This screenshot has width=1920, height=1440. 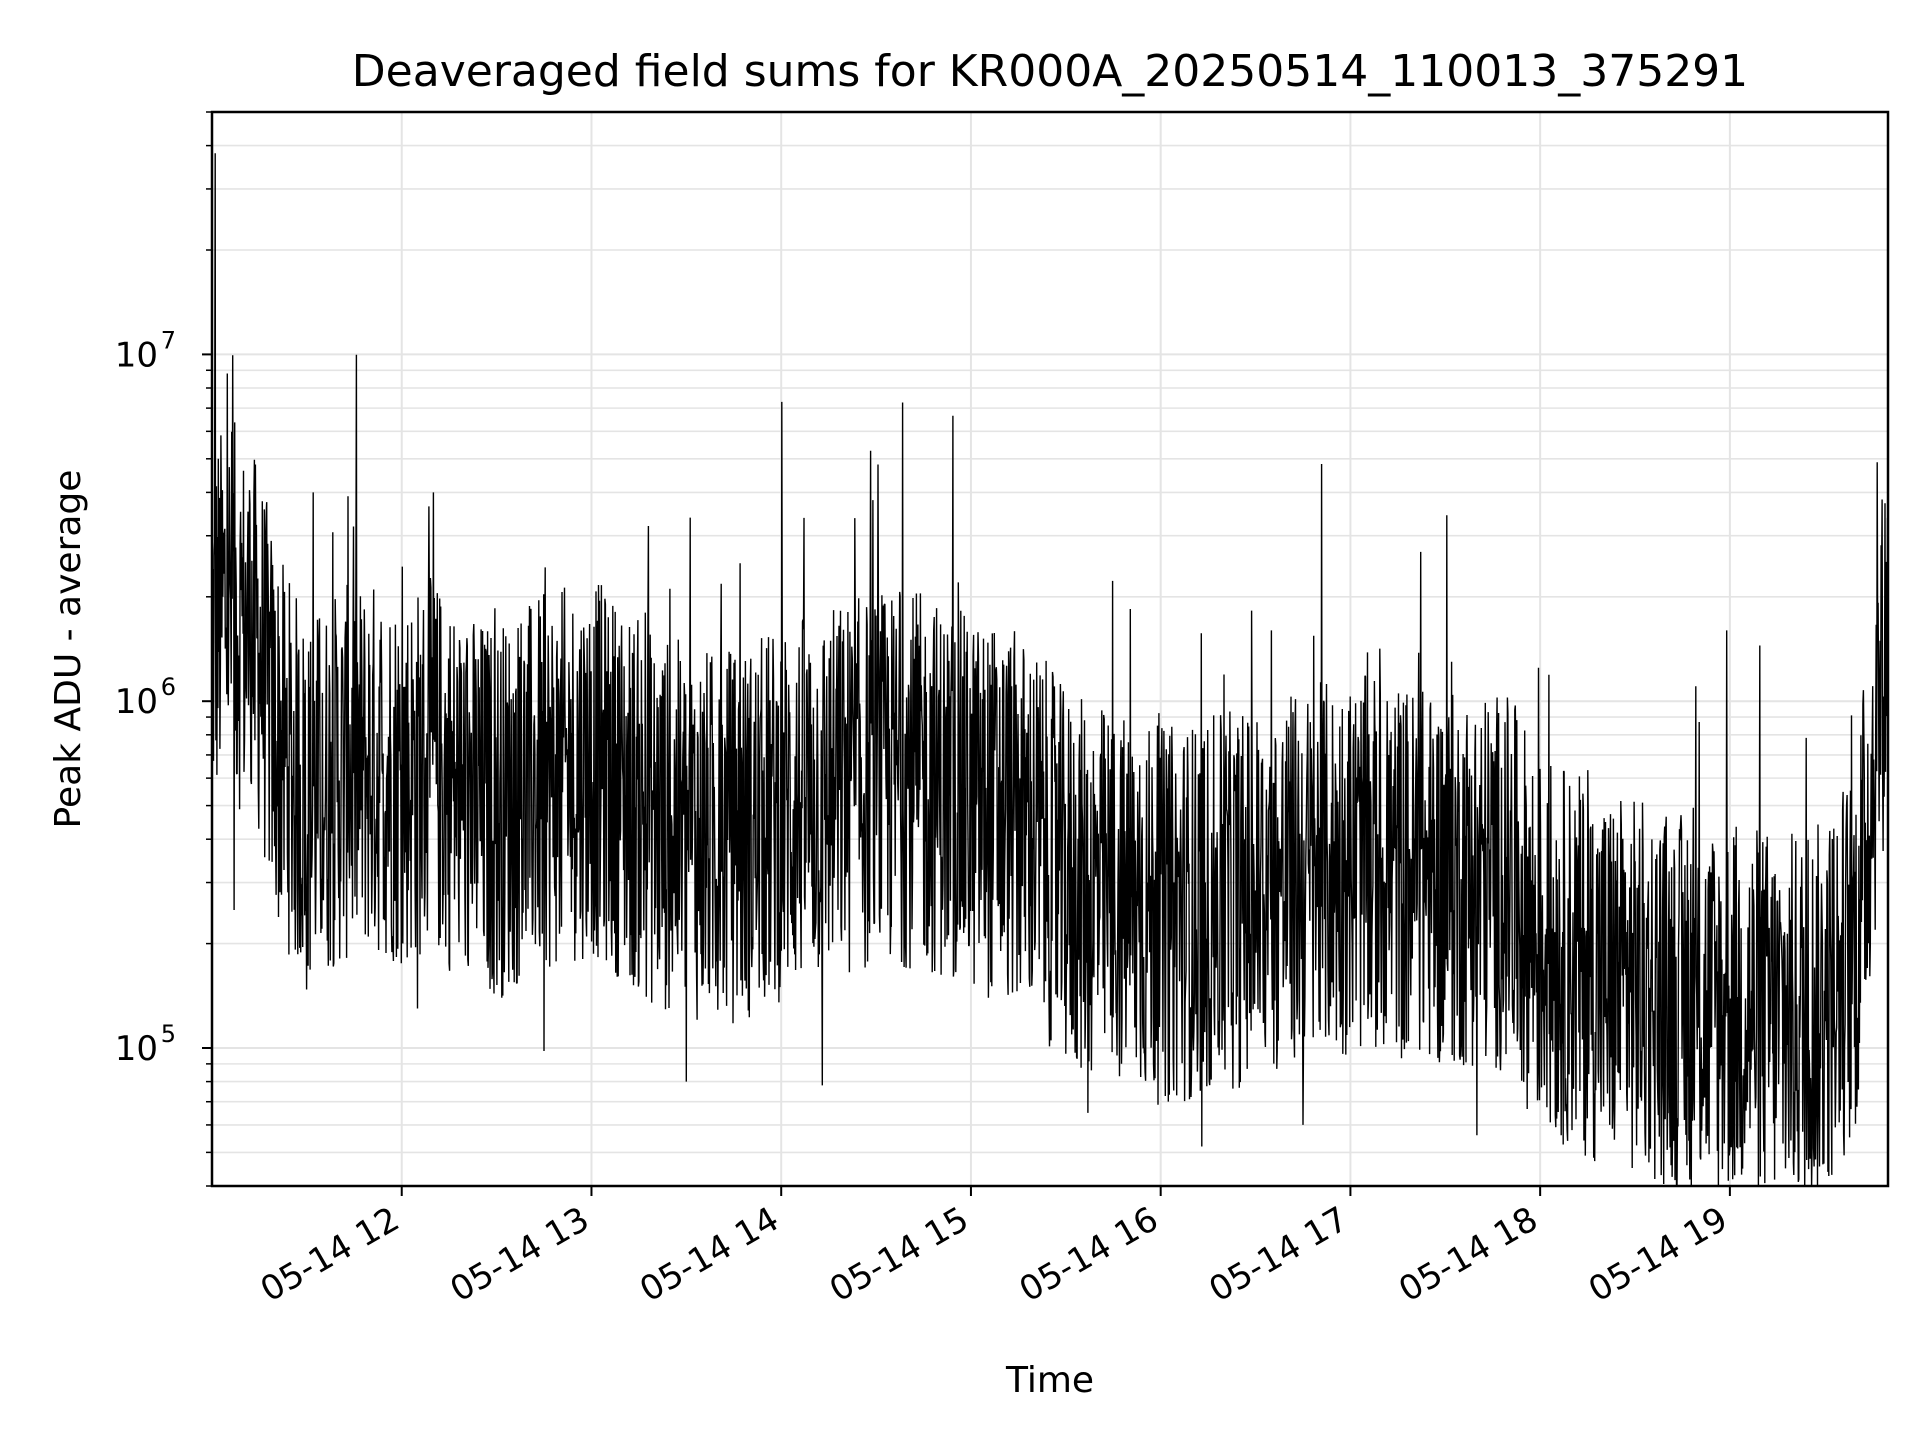 I want to click on y-tick-label: 10 5, so click(x=145, y=1044).